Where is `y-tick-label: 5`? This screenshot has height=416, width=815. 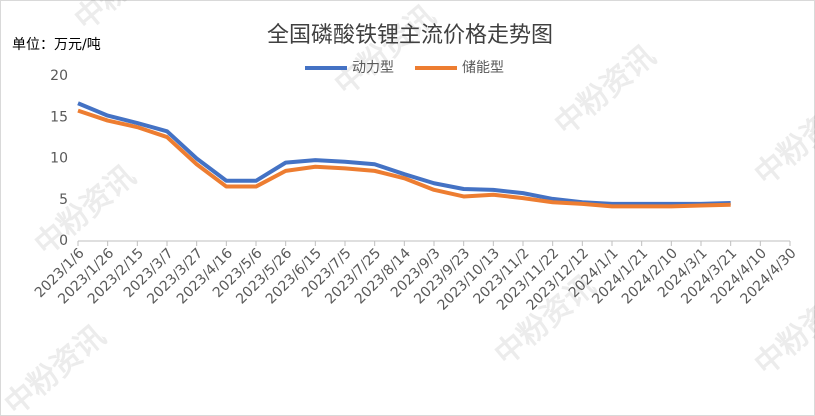 y-tick-label: 5 is located at coordinates (63, 200).